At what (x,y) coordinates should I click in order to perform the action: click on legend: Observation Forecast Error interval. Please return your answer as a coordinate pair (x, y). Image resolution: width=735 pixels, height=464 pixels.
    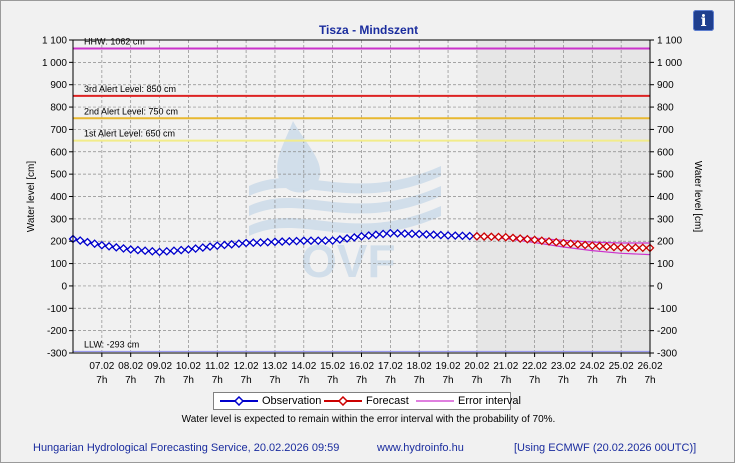
    Looking at the image, I should click on (367, 401).